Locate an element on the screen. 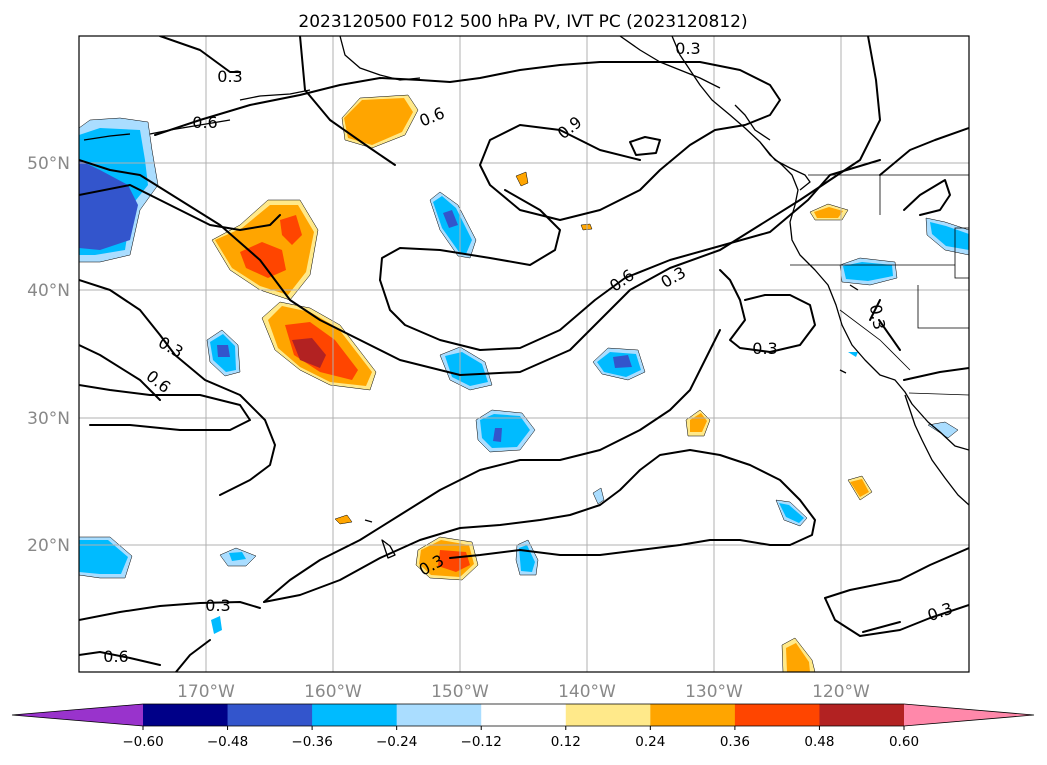 Image resolution: width=1047 pixels, height=765 pixels. lat-tick-label: 30°N is located at coordinates (48, 419).